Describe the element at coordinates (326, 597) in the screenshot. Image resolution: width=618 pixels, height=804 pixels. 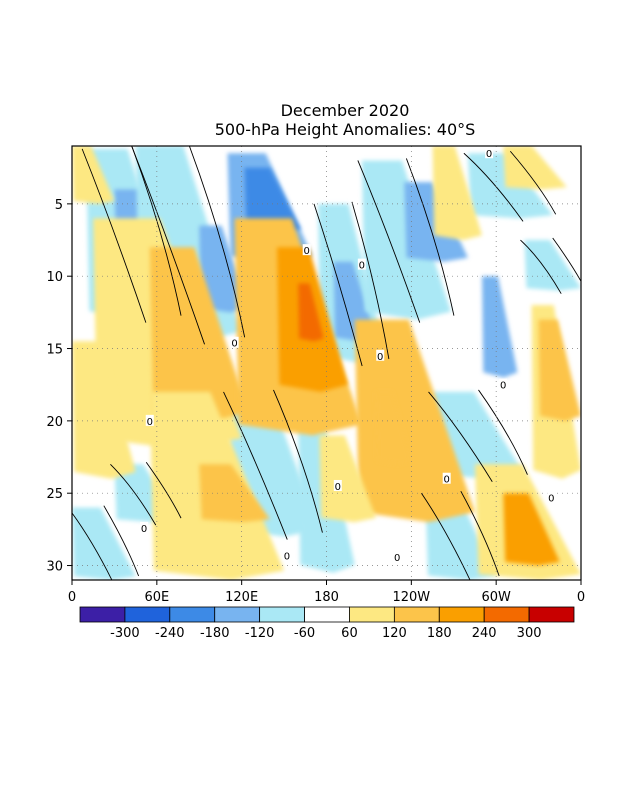
I see `x-tick-label-3: 180` at that location.